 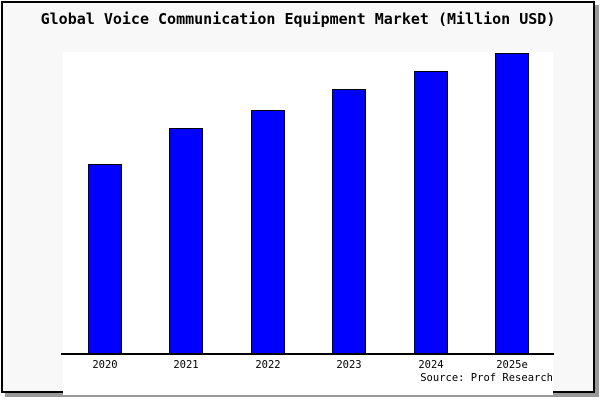 What do you see at coordinates (512, 365) in the screenshot?
I see `x-tick-label-2025e: 2025e` at bounding box center [512, 365].